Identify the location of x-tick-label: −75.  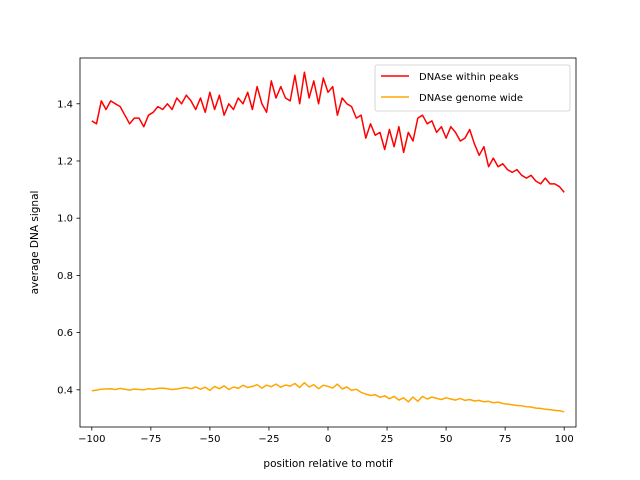
(150, 439).